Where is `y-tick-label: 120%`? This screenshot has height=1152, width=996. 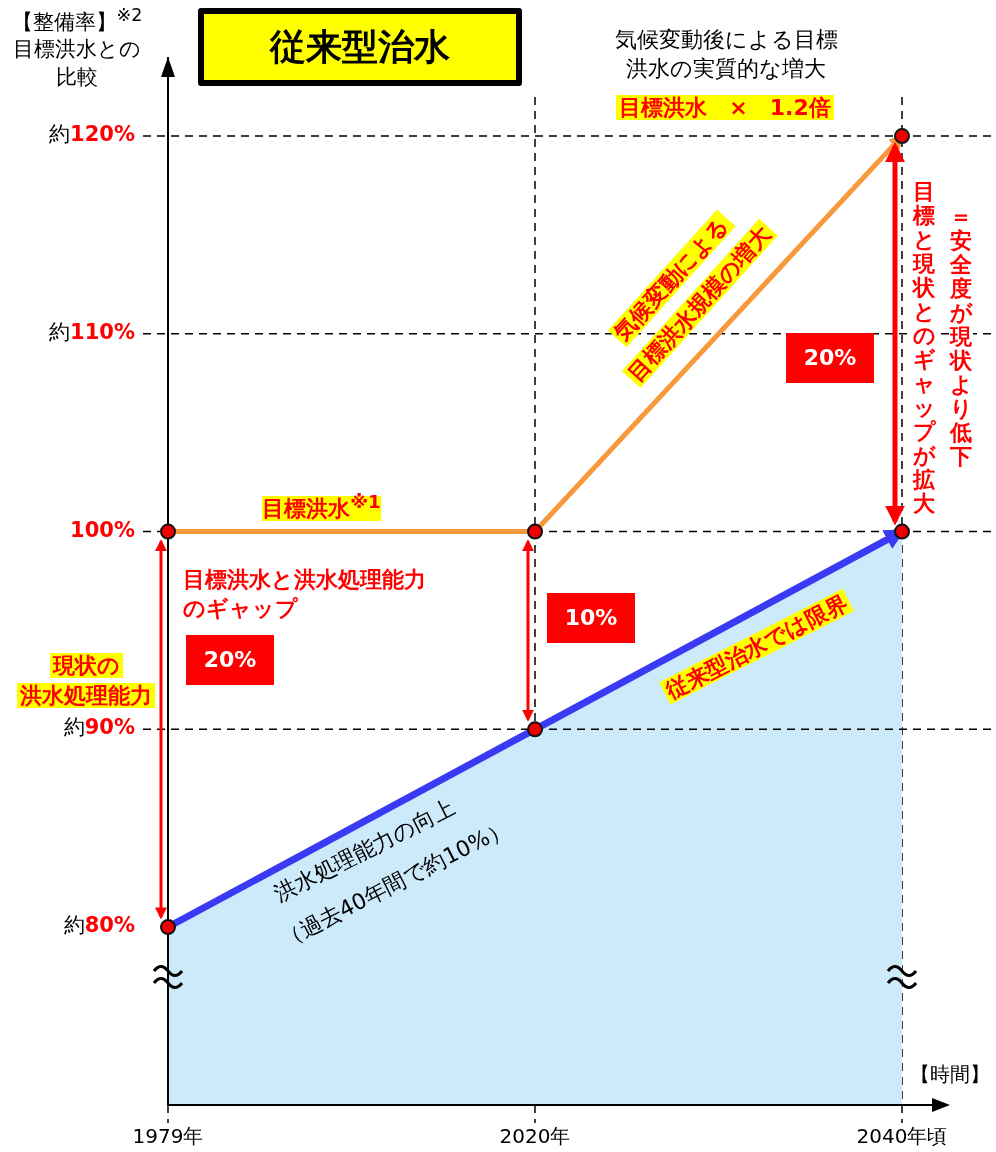 y-tick-label: 120% is located at coordinates (102, 134).